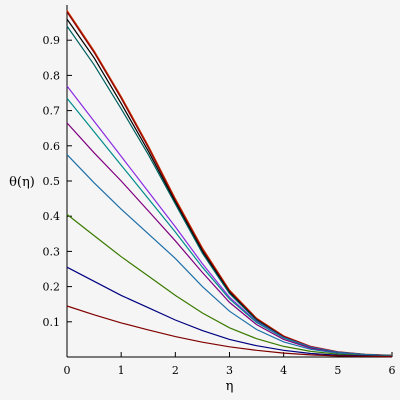 The image size is (400, 400). What do you see at coordinates (52, 111) in the screenshot?
I see `y-tick-label: 0.7` at bounding box center [52, 111].